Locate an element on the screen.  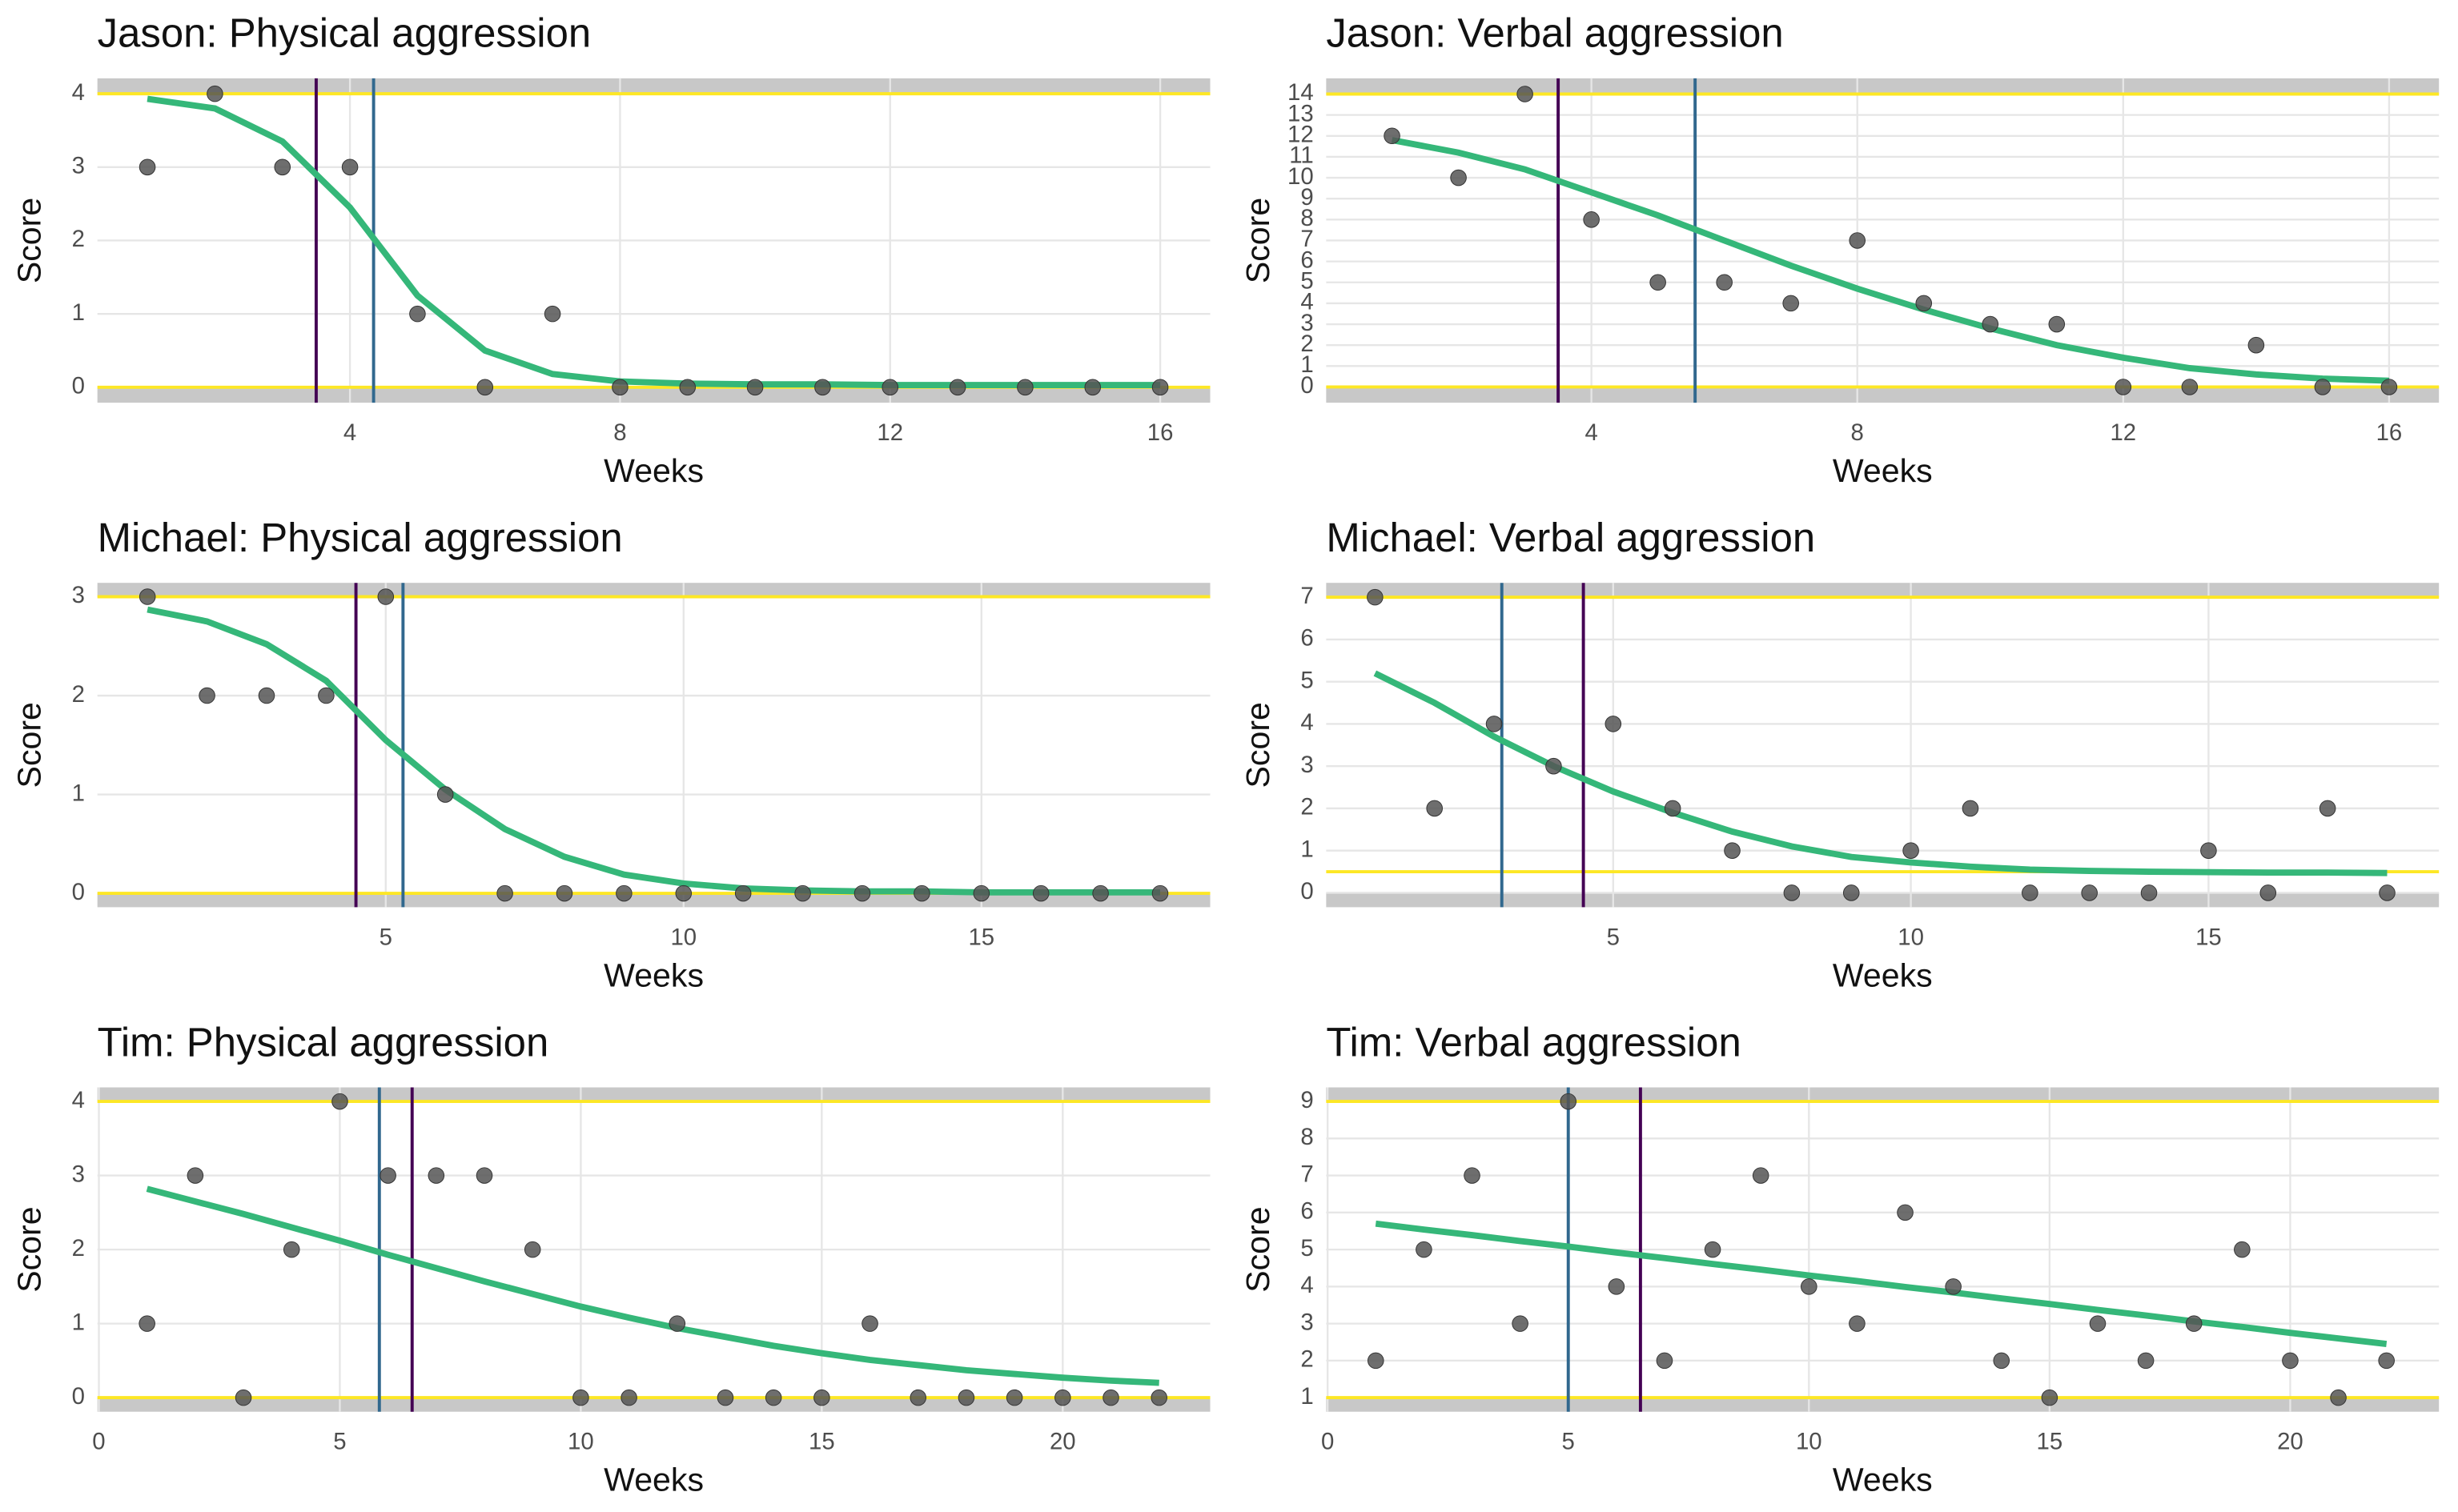
panel-title: Michael: Physical aggression is located at coordinates (360, 537).